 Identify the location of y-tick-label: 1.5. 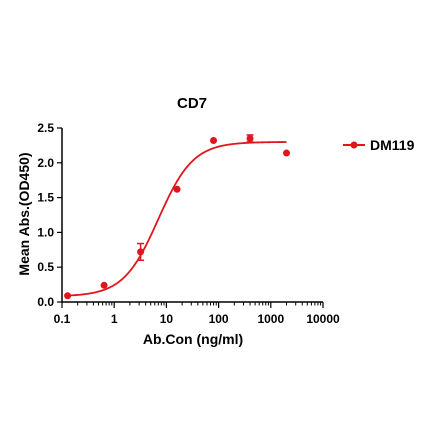
(45, 198).